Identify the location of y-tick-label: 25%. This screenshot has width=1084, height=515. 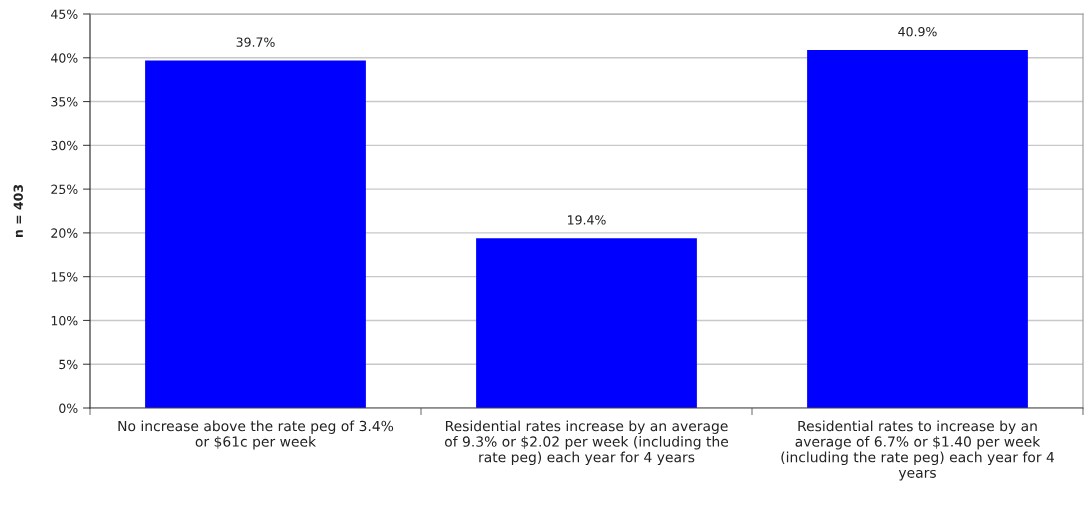
(64, 189).